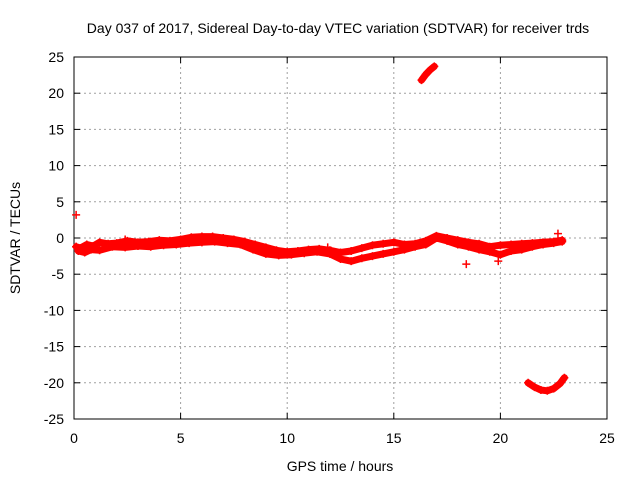  What do you see at coordinates (15, 238) in the screenshot?
I see `y-axis-label: SDTVAR / TECUs` at bounding box center [15, 238].